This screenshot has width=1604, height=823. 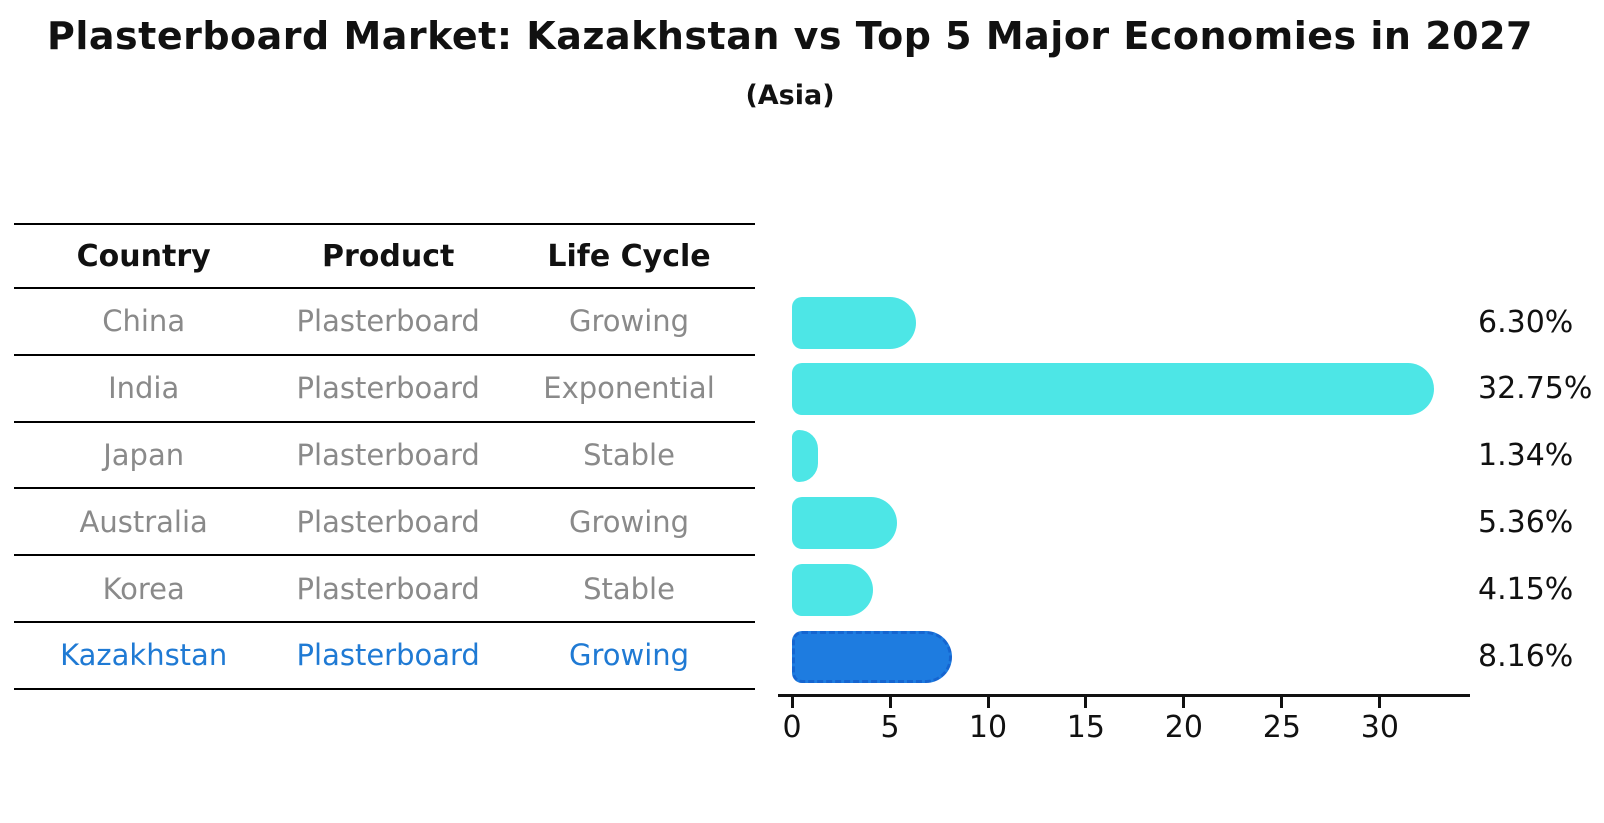 What do you see at coordinates (1085, 727) in the screenshot?
I see `x-axis-tick-label-15: 15` at bounding box center [1085, 727].